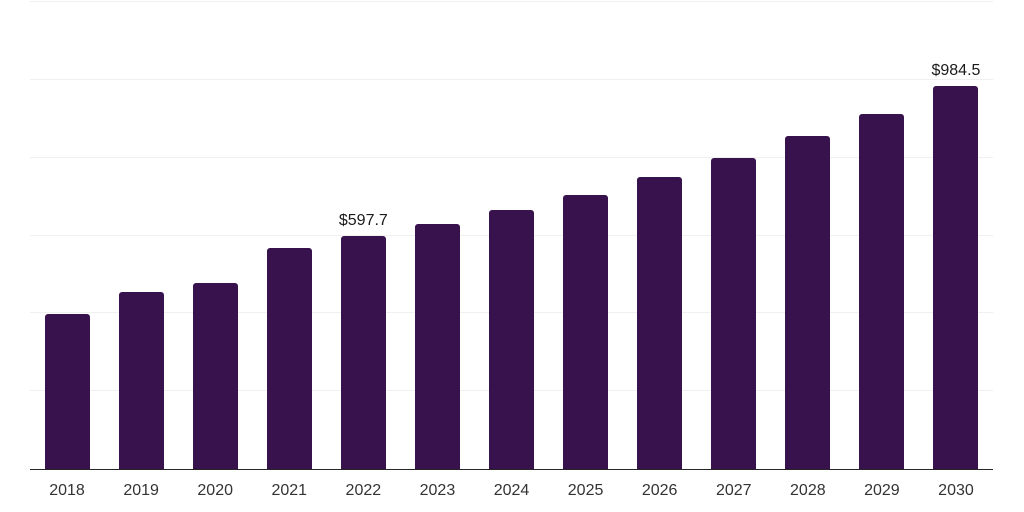  Describe the element at coordinates (363, 490) in the screenshot. I see `x-tick-label-2022: 2022` at that location.